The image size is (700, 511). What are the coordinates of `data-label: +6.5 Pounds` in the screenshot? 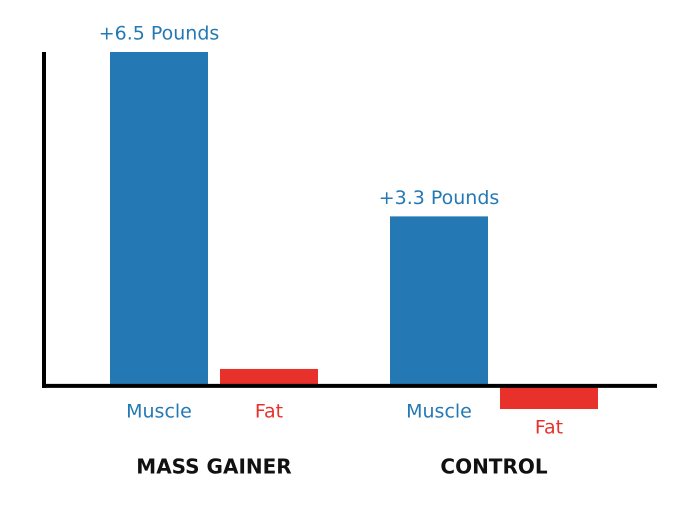 It's located at (159, 34).